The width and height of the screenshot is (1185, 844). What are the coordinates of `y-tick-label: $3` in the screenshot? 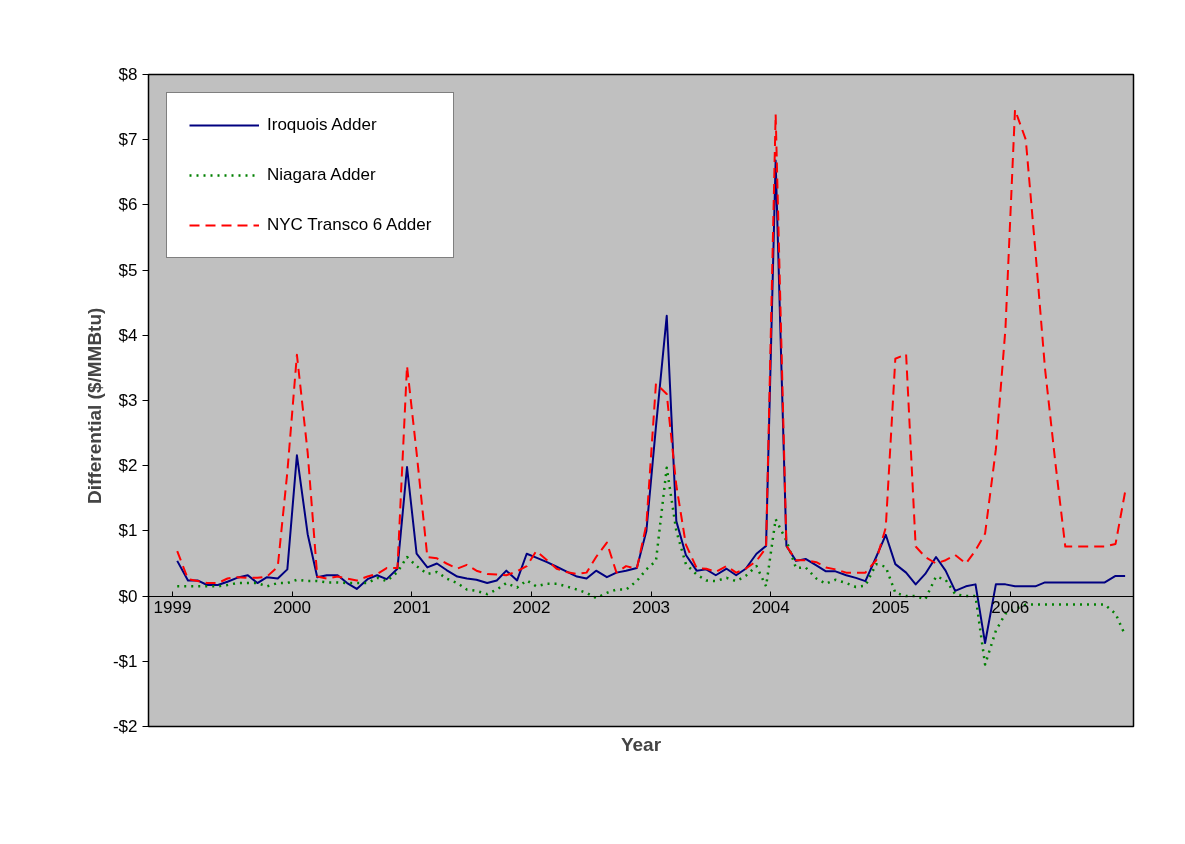 It's located at (128, 400).